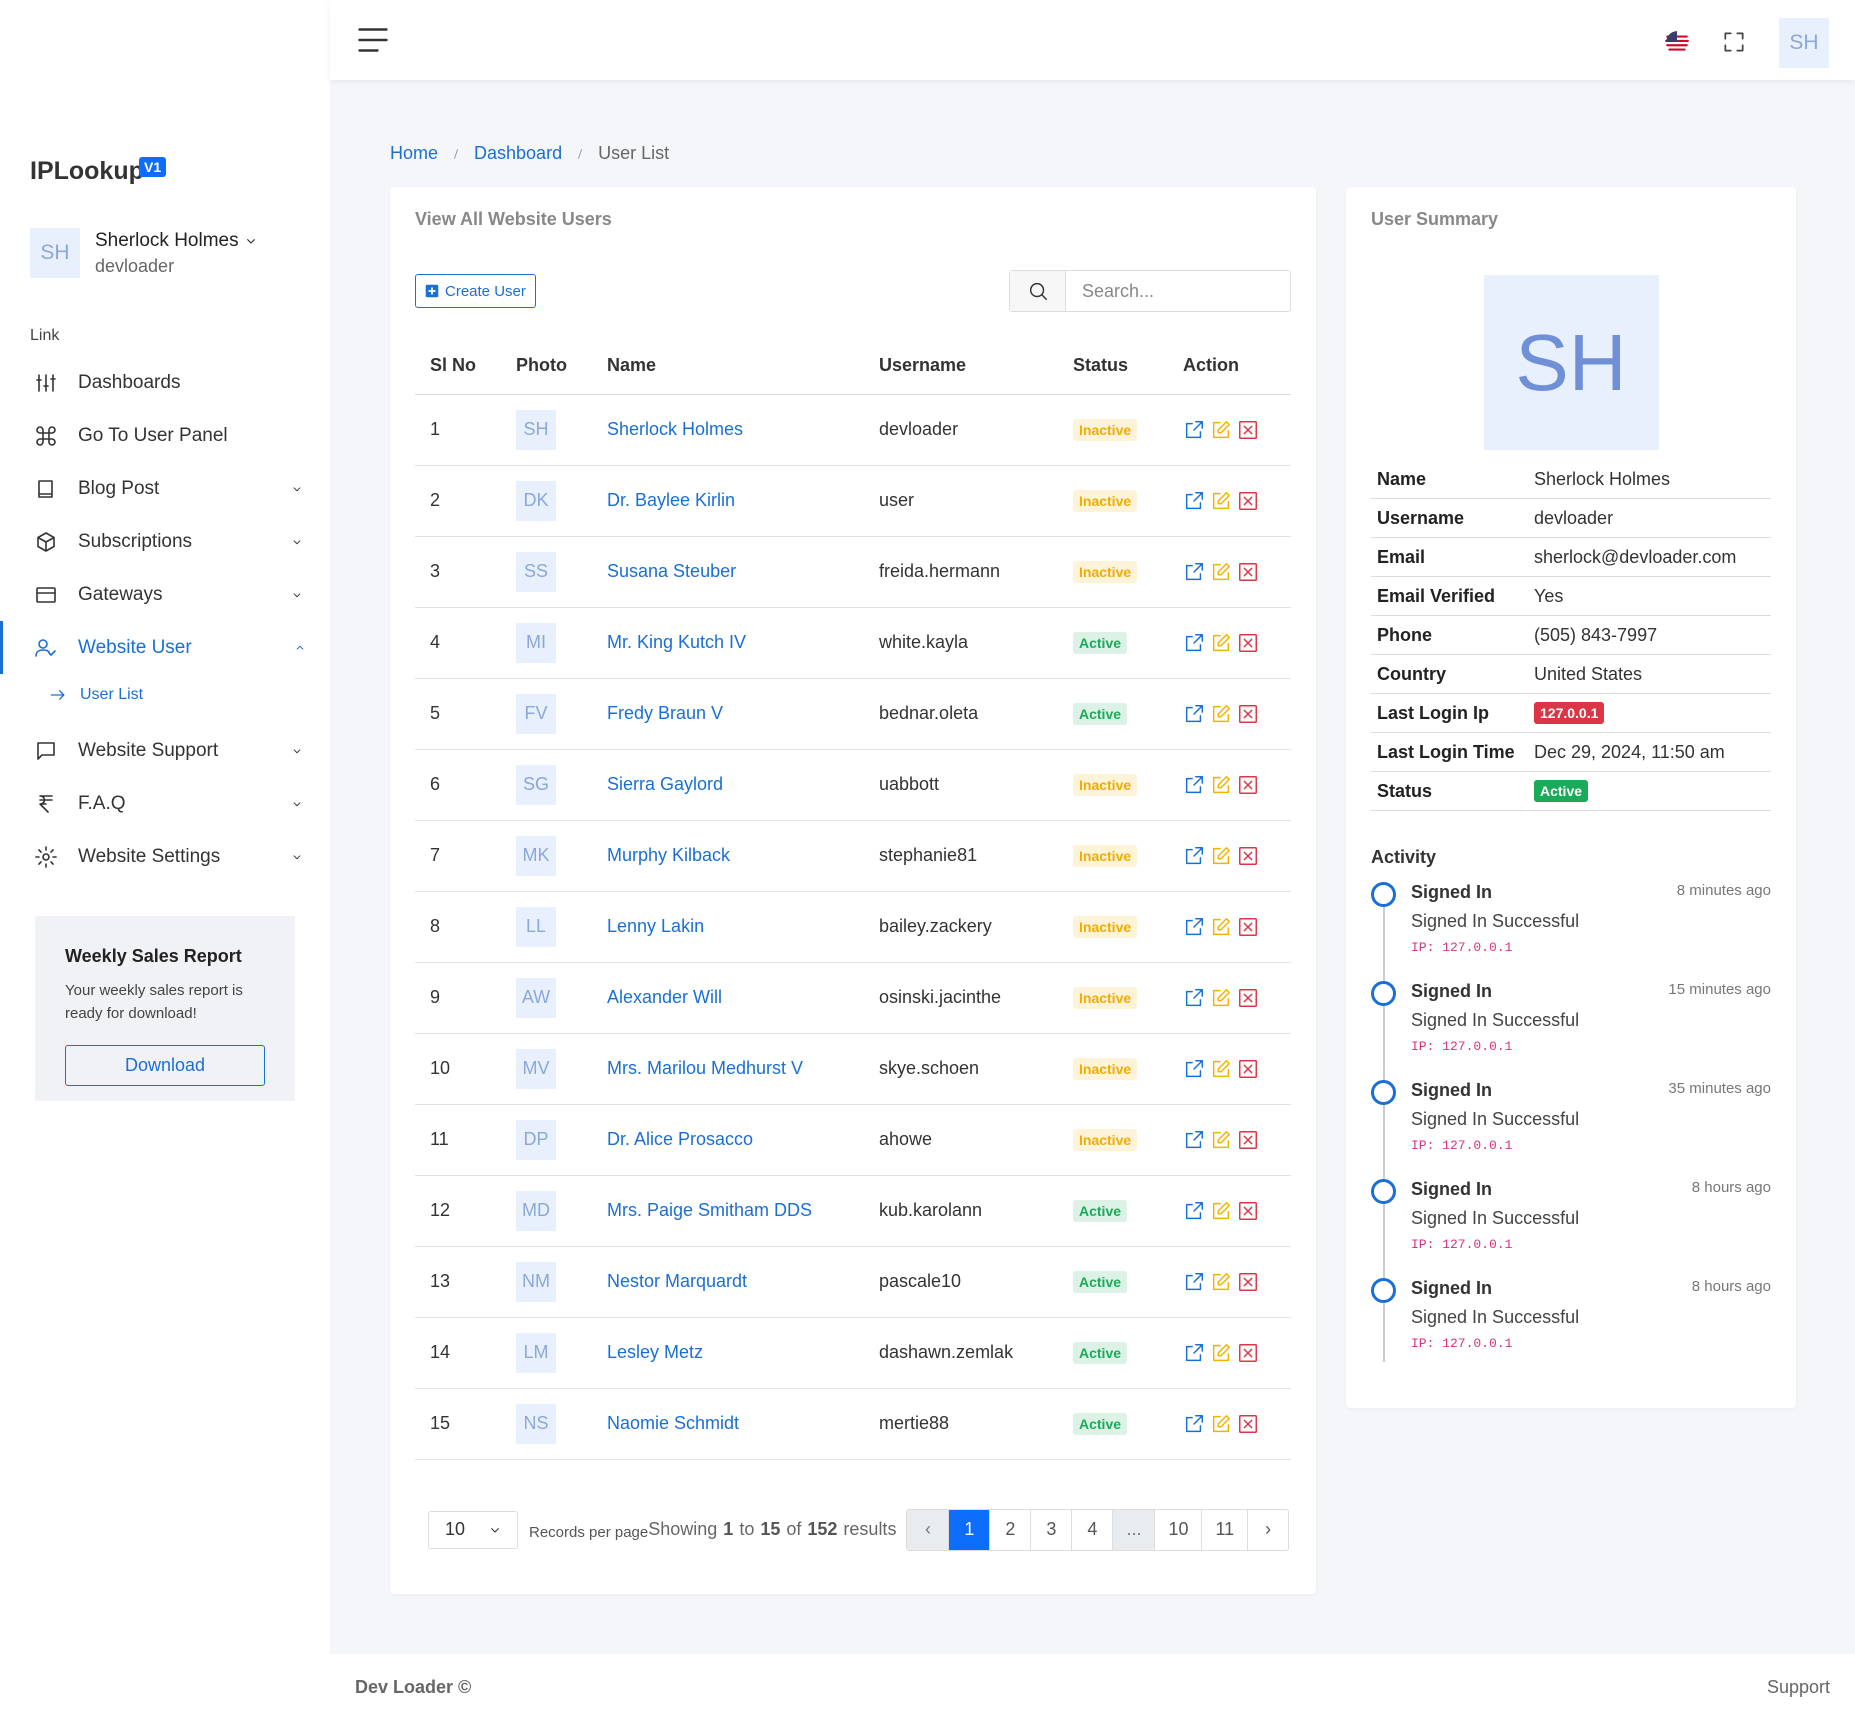 This screenshot has width=1855, height=1720. What do you see at coordinates (165, 803) in the screenshot?
I see `menu-item: F.A.Q` at bounding box center [165, 803].